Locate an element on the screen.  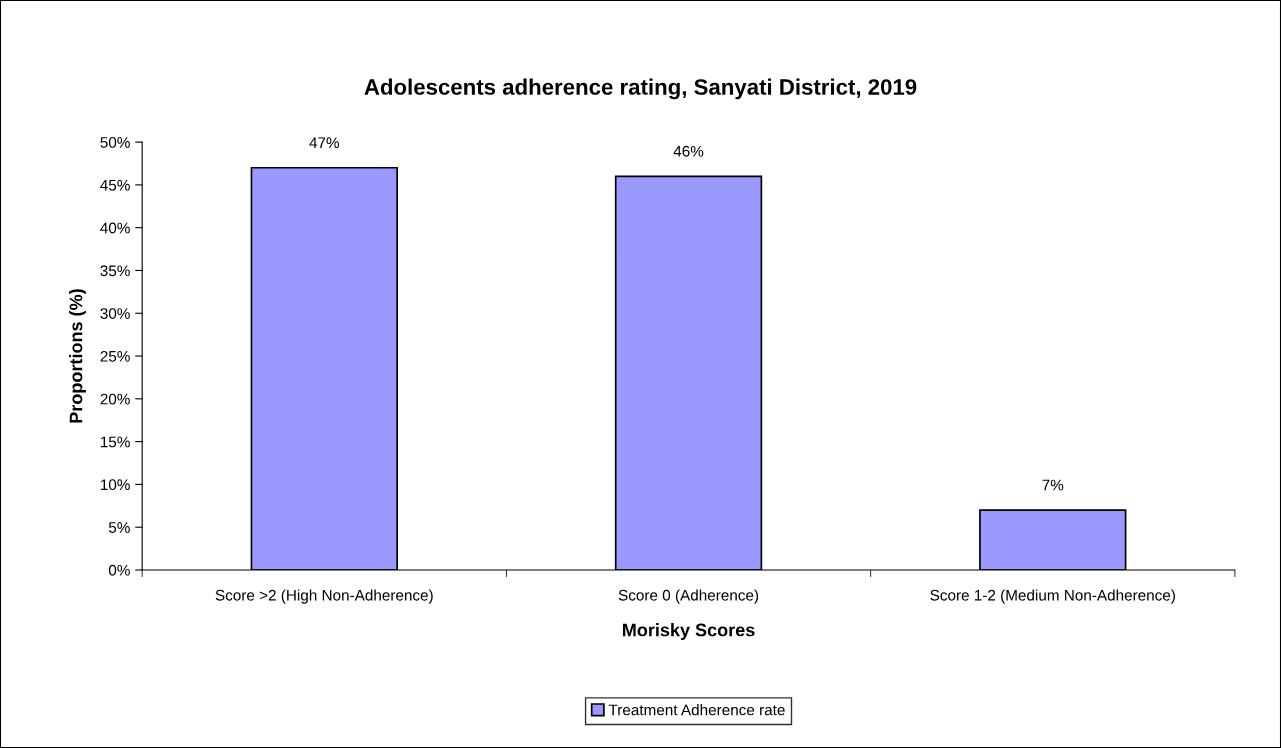
x-tick-label: Score 0 (Adherence) is located at coordinates (688, 596).